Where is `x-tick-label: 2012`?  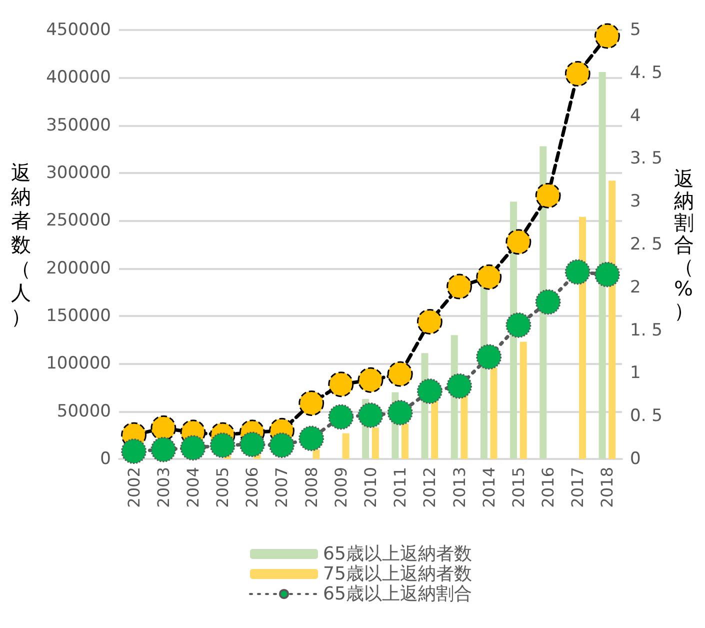
x-tick-label: 2012 is located at coordinates (430, 487).